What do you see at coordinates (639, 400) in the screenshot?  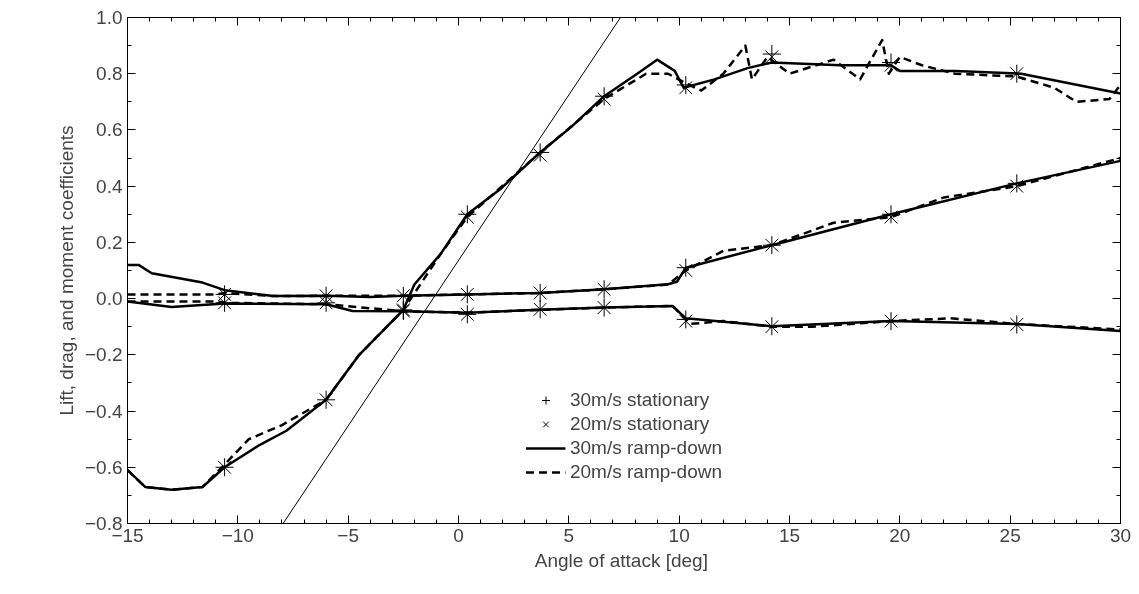 I see `legend-label: 30m/s stationary` at bounding box center [639, 400].